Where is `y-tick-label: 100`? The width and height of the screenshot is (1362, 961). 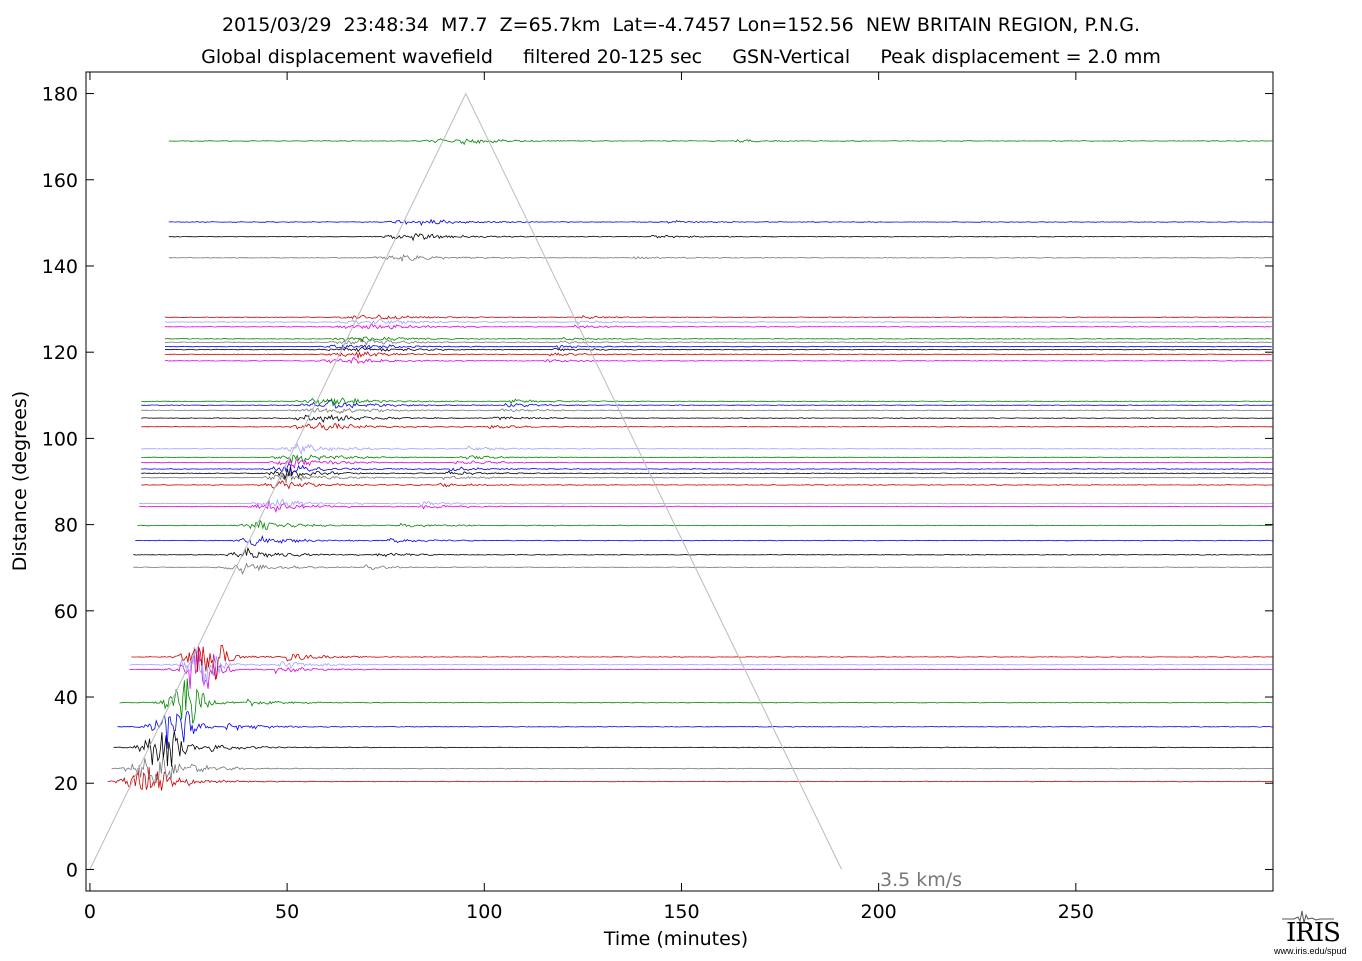 y-tick-label: 100 is located at coordinates (60, 439).